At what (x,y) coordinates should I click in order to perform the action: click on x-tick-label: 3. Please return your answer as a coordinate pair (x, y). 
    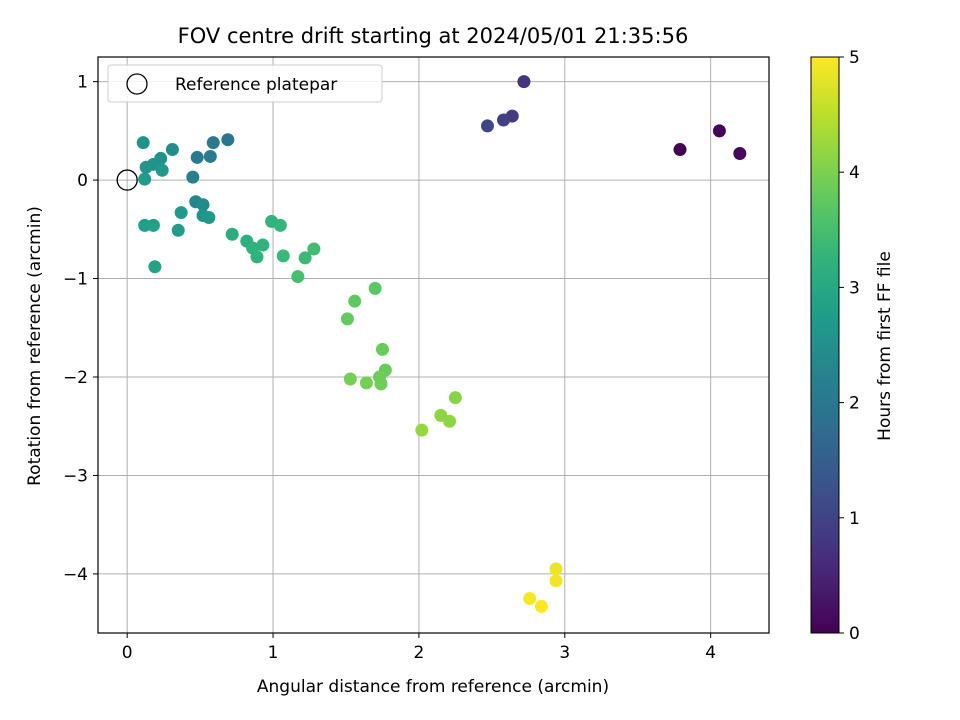
    Looking at the image, I should click on (564, 653).